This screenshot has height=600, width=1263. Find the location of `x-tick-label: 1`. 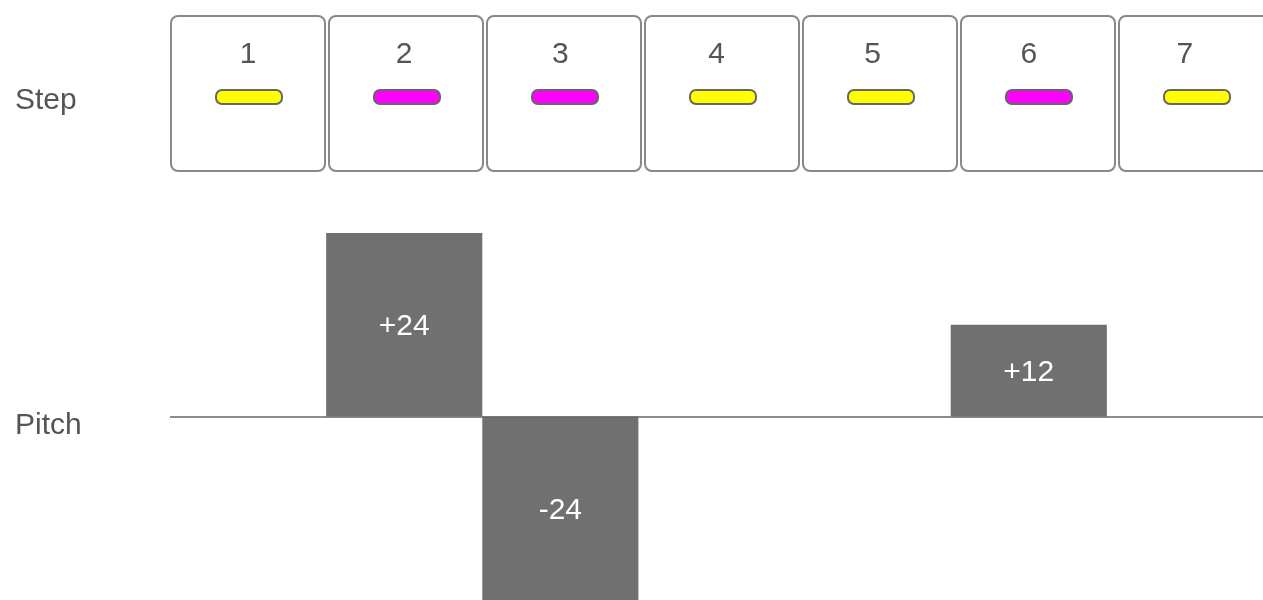

x-tick-label: 1 is located at coordinates (248, 52).